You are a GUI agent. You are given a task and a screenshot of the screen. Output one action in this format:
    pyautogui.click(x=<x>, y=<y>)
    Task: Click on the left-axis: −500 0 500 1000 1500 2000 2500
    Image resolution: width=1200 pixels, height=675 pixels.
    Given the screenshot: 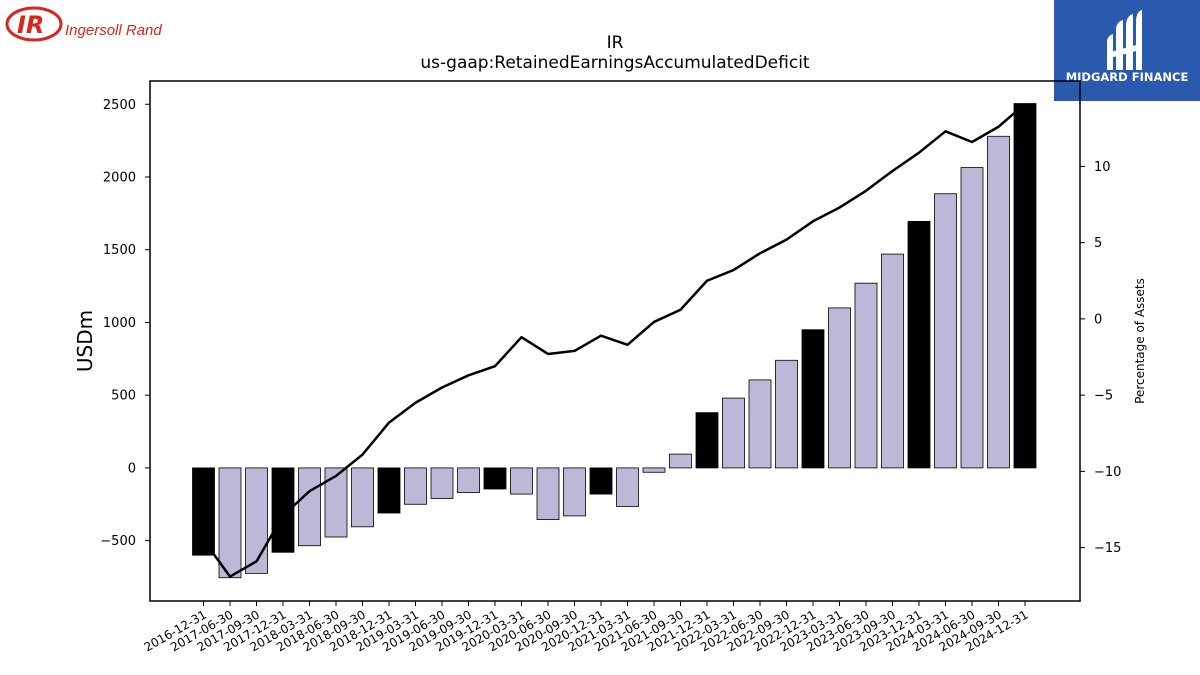 What is the action you would take?
    pyautogui.click(x=125, y=323)
    